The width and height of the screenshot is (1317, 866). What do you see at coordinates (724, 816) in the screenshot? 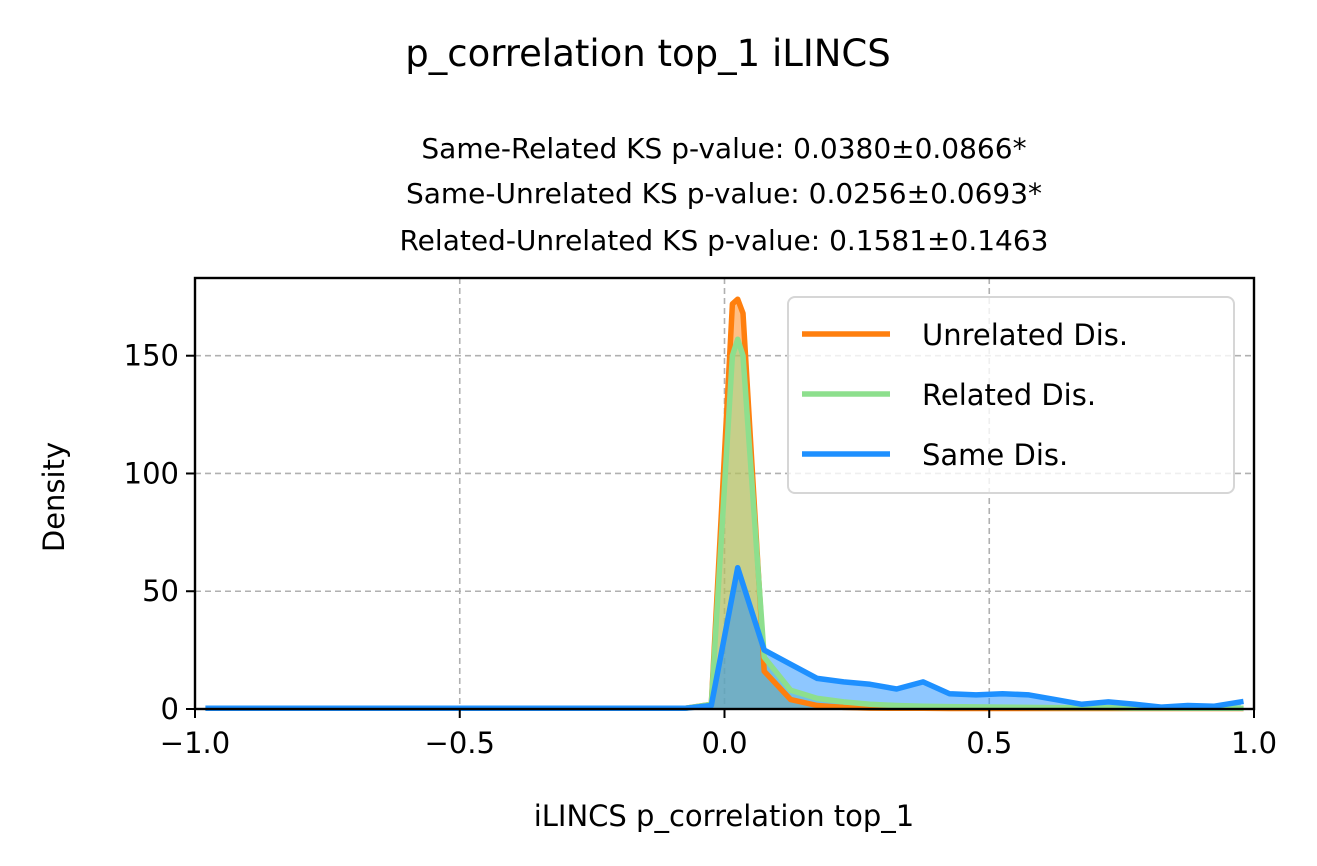
I see `x-axis-label: iLINCS p_correlation top_1` at bounding box center [724, 816].